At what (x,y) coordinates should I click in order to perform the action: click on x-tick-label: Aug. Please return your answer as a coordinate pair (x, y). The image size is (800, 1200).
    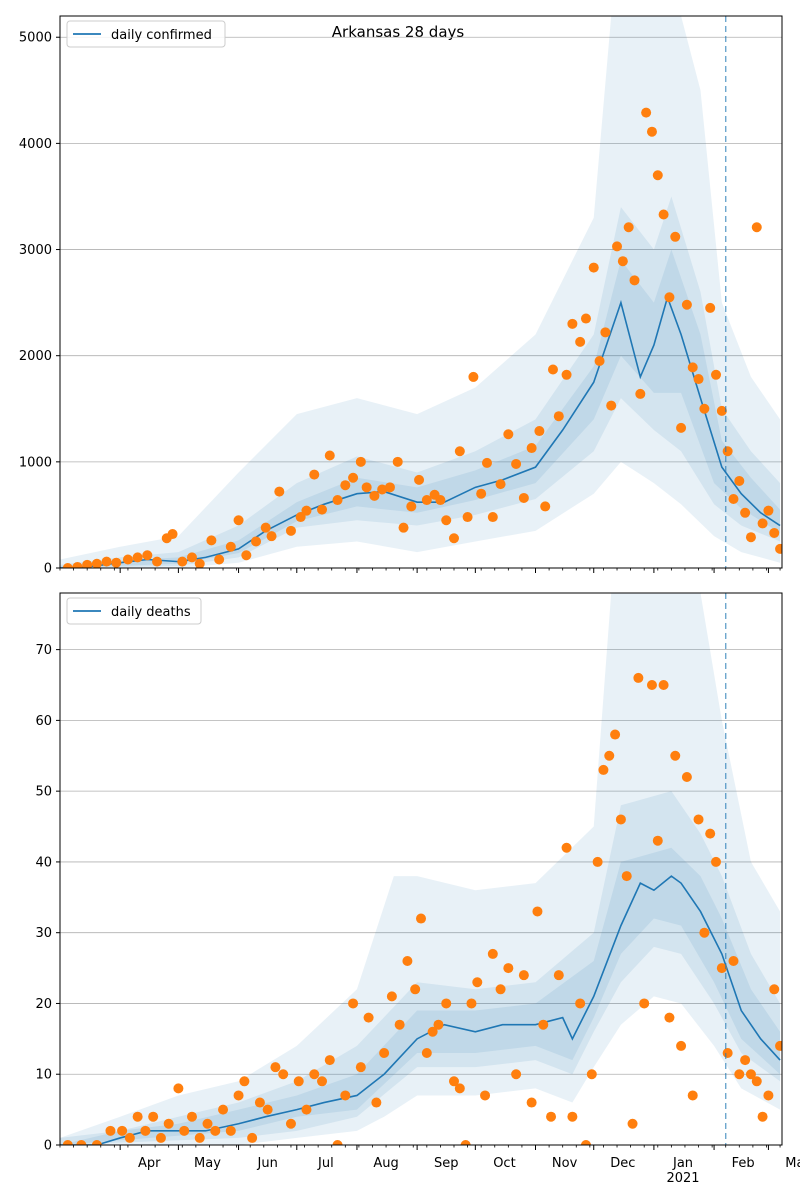
    Looking at the image, I should click on (385, 1163).